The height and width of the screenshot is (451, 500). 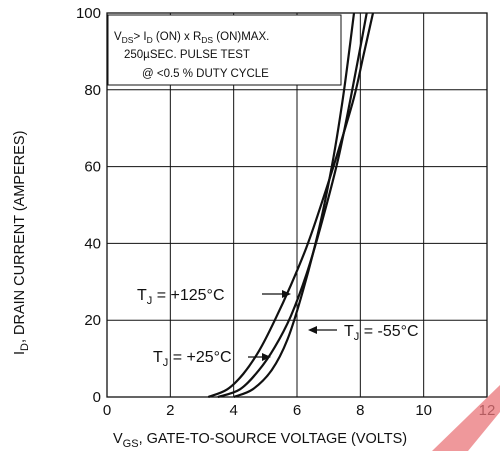 What do you see at coordinates (360, 410) in the screenshot?
I see `x-tick-label-4: 8` at bounding box center [360, 410].